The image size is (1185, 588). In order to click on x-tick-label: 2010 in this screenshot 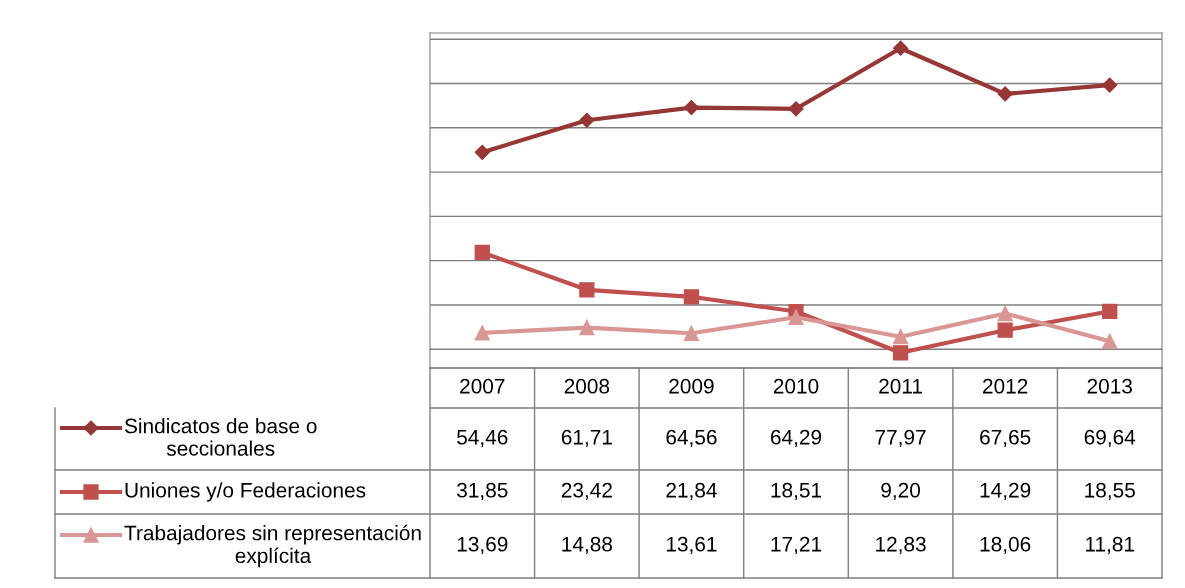, I will do `click(796, 386)`.